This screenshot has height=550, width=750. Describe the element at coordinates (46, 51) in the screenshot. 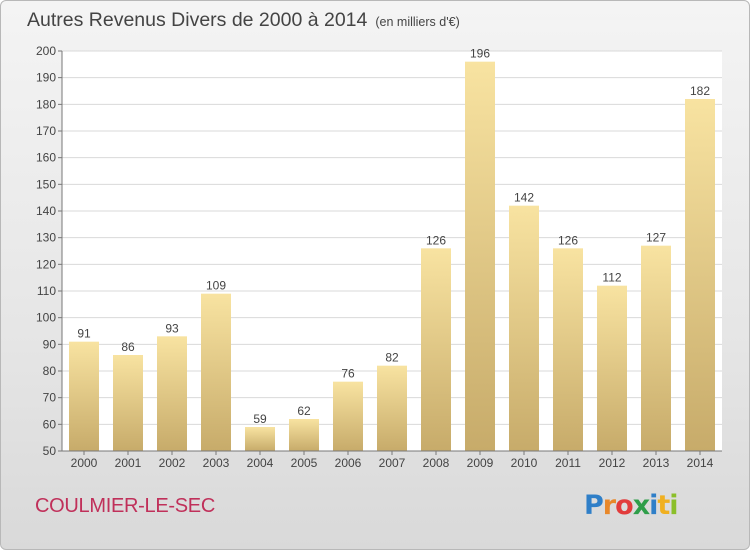

I see `y-tick-label: 200` at that location.